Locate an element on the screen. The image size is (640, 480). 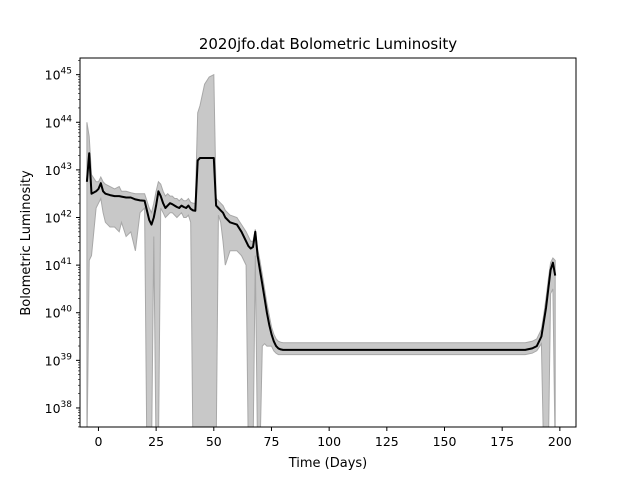
x-tick-label: 25 is located at coordinates (156, 441).